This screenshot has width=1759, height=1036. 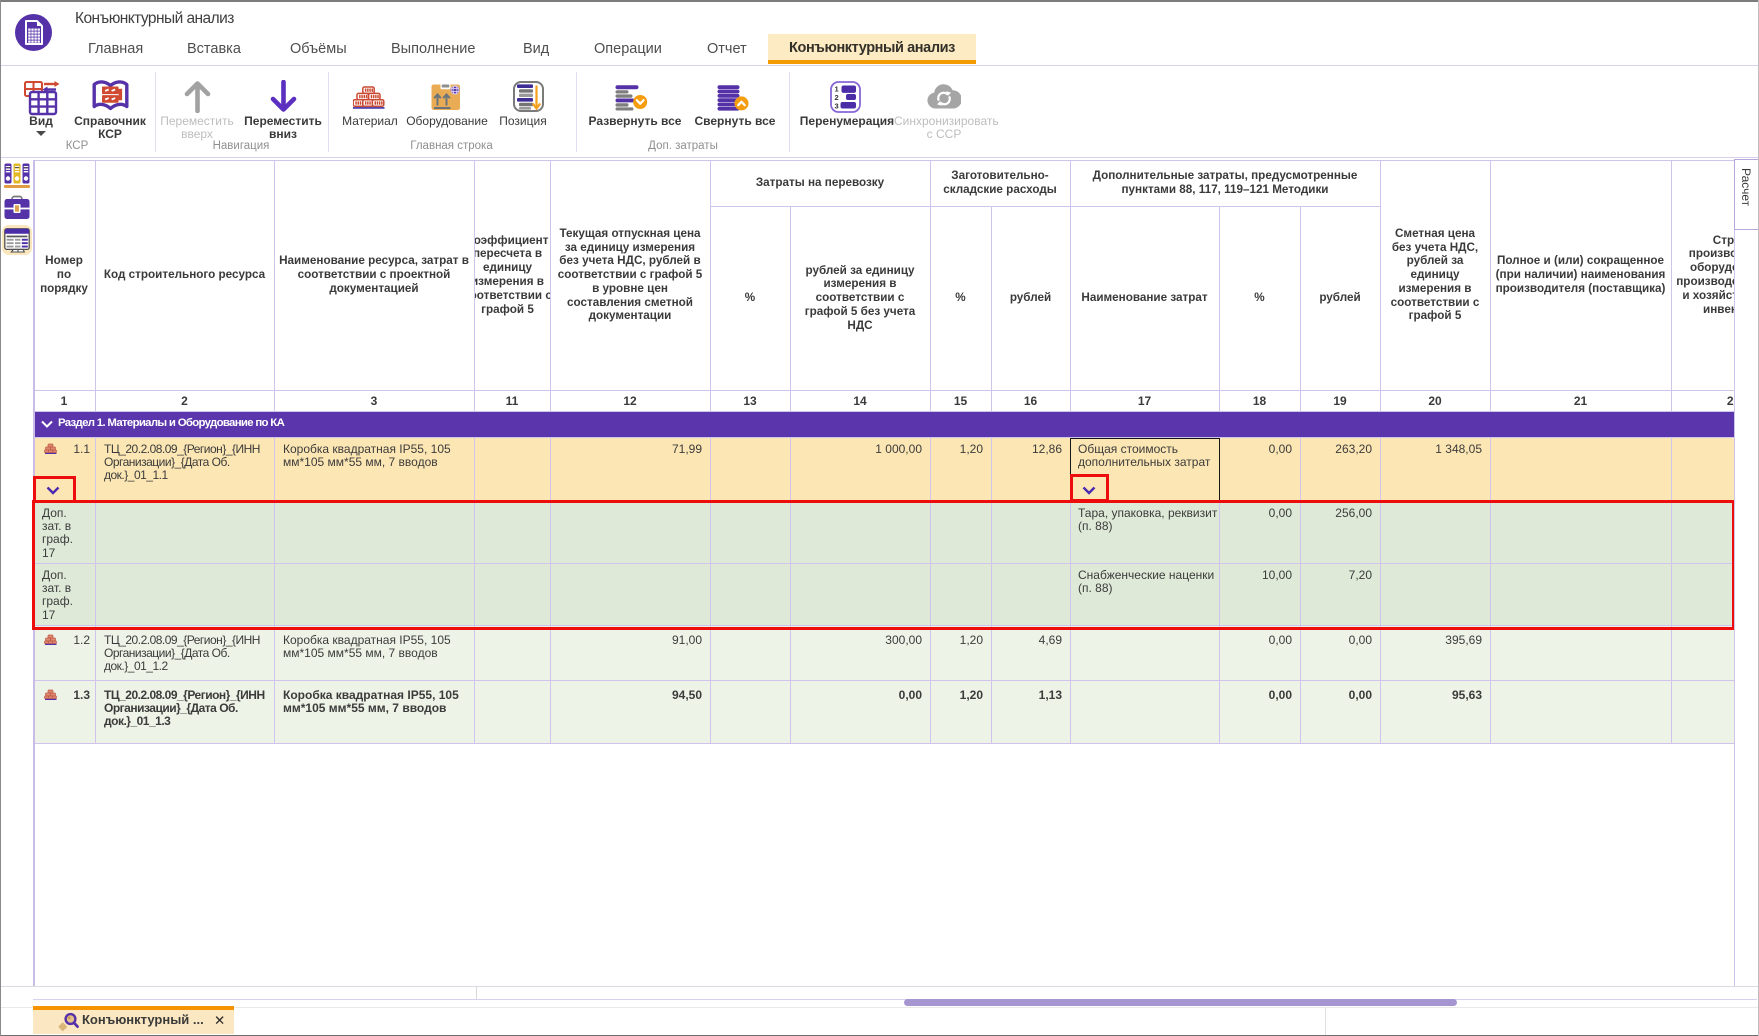 What do you see at coordinates (837, 97) in the screenshot?
I see `svg-text: 2` at bounding box center [837, 97].